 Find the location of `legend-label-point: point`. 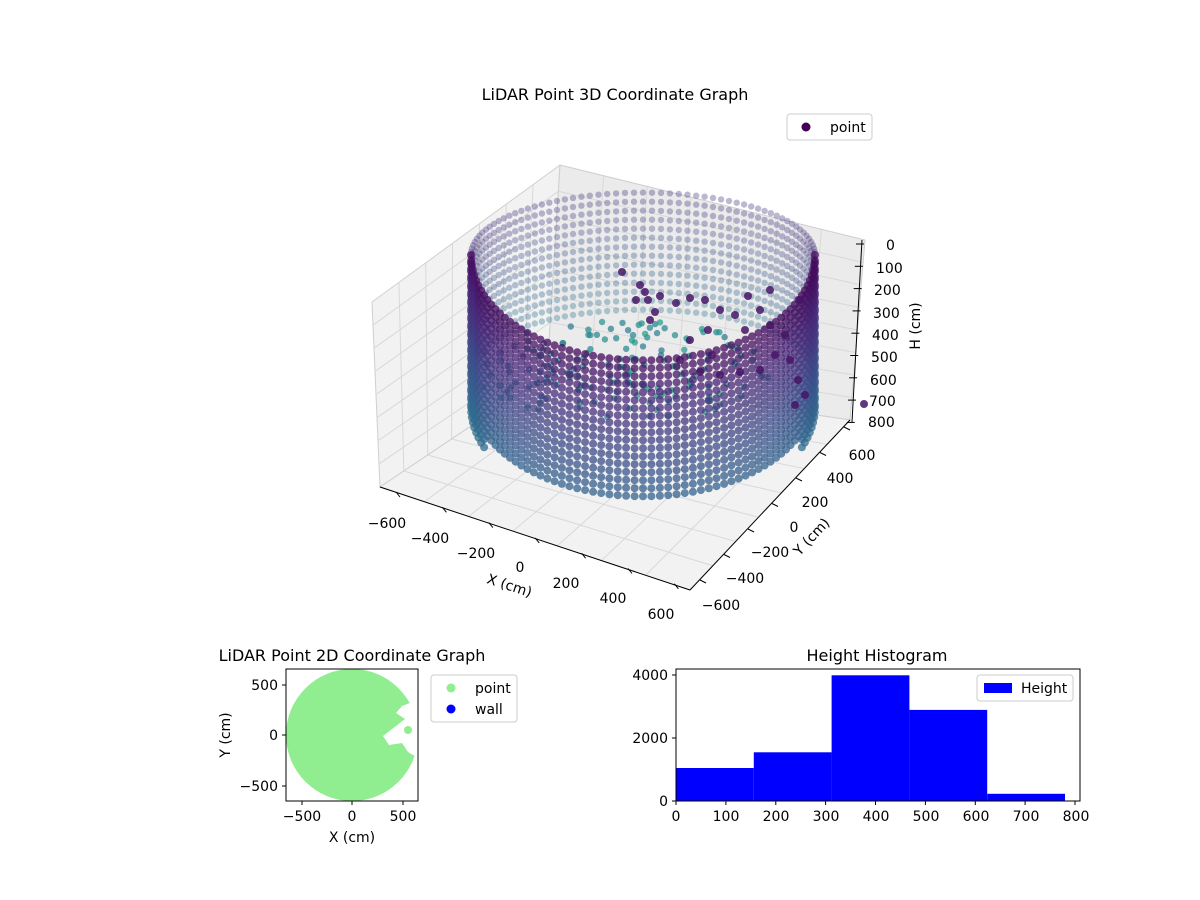

legend-label-point: point is located at coordinates (493, 689).